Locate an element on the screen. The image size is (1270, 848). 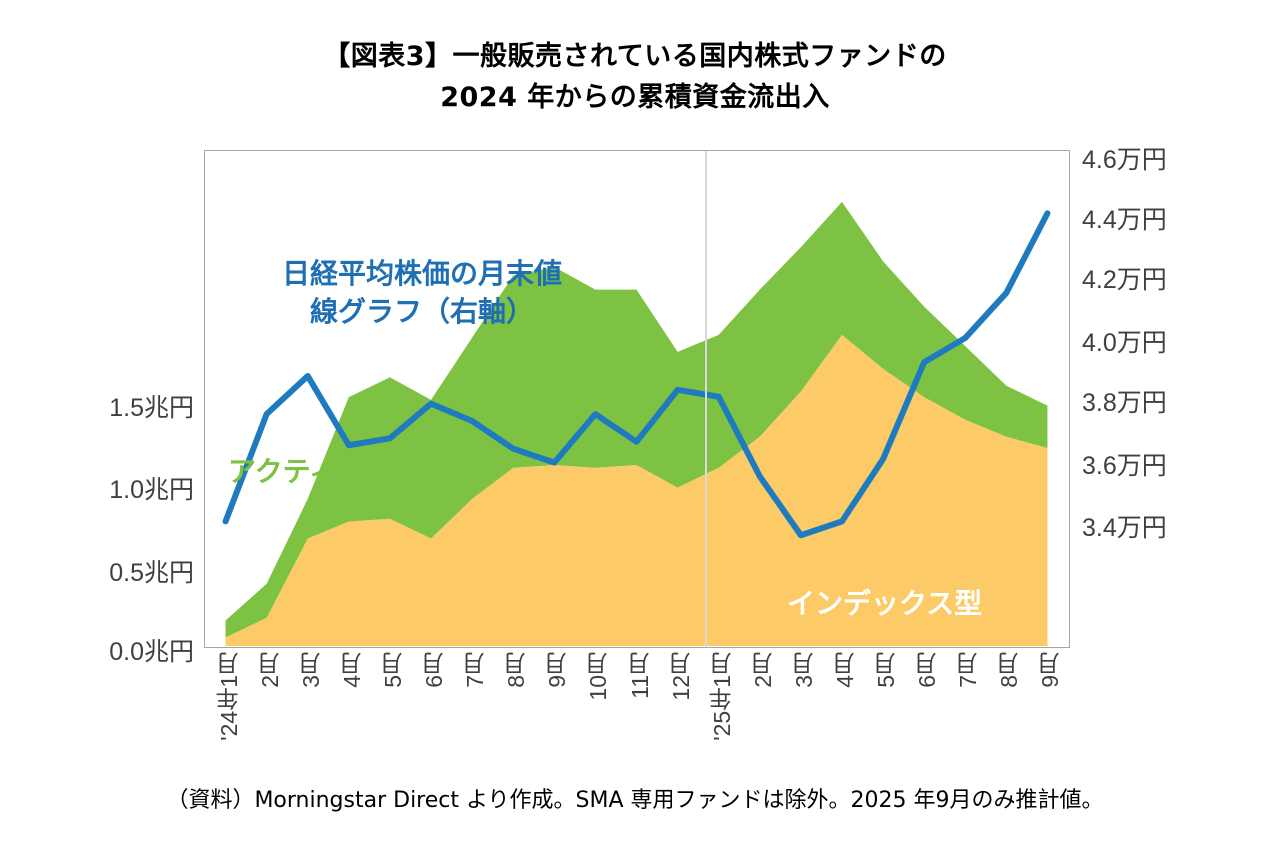
page-title: 【図表3】一般販売されている国内株式ファンドの 2024 年からの累積資金流出入 is located at coordinates (635, 77).